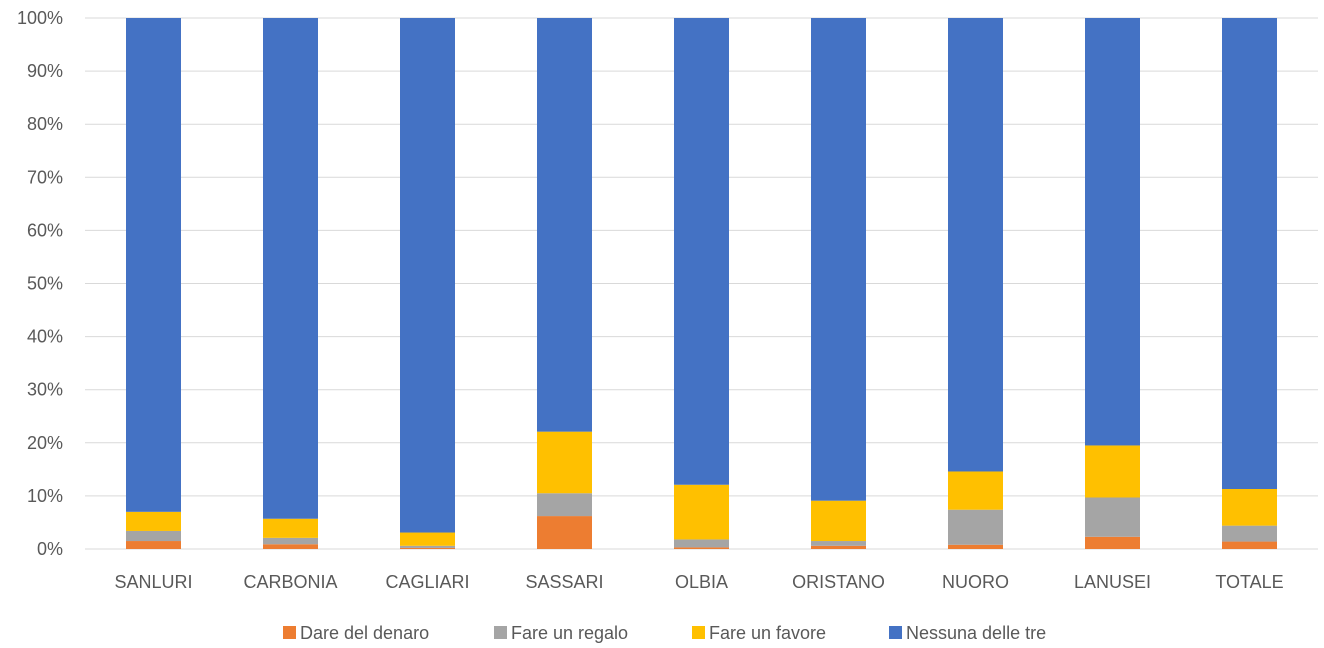  Describe the element at coordinates (45, 337) in the screenshot. I see `y-tick-label: 40%` at that location.